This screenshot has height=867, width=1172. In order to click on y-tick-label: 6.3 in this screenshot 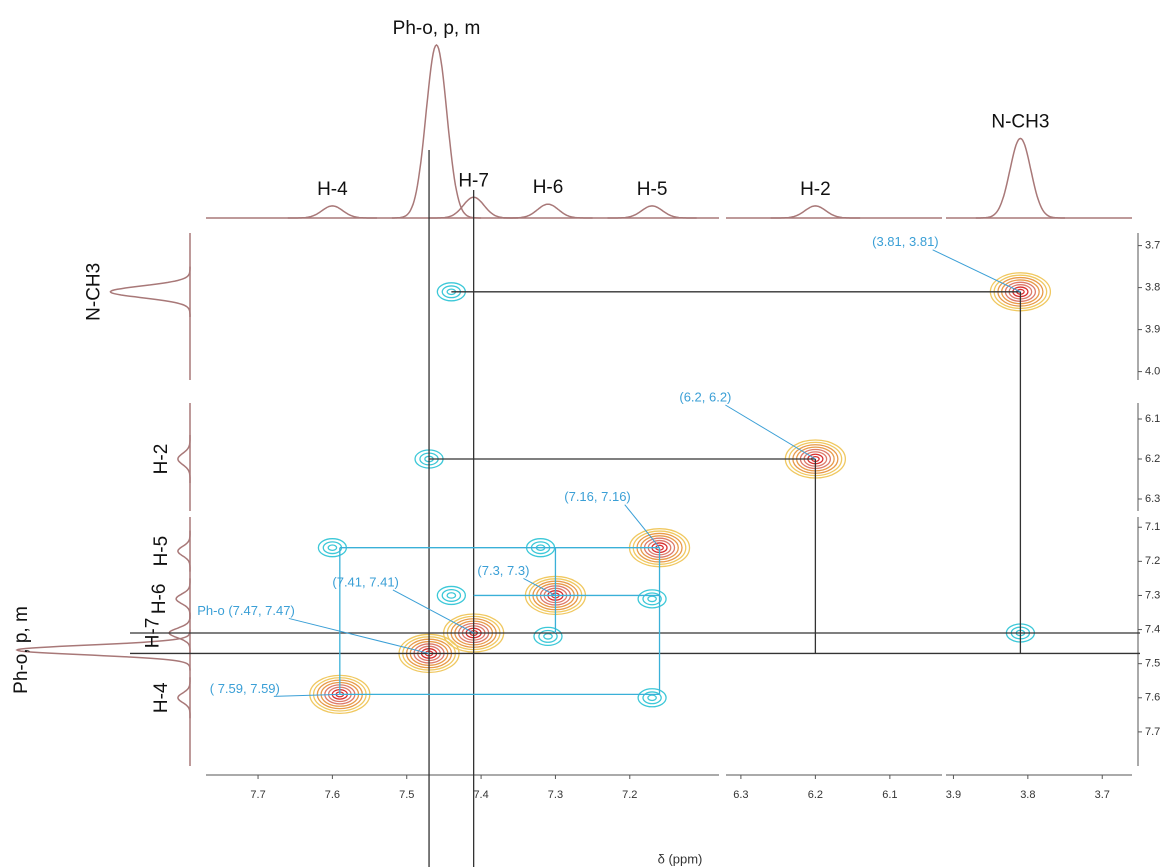, I will do `click(1152, 499)`.